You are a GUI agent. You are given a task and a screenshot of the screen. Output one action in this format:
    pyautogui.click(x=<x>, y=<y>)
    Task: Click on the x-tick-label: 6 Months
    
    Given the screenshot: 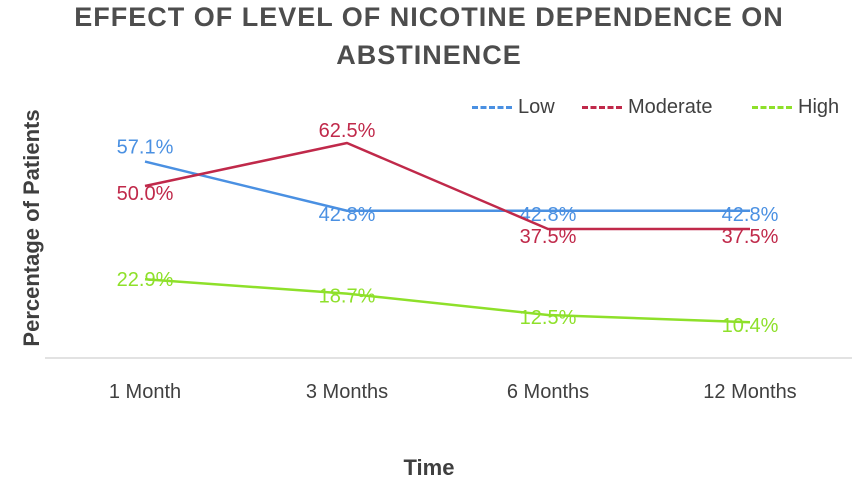 What is the action you would take?
    pyautogui.click(x=548, y=392)
    